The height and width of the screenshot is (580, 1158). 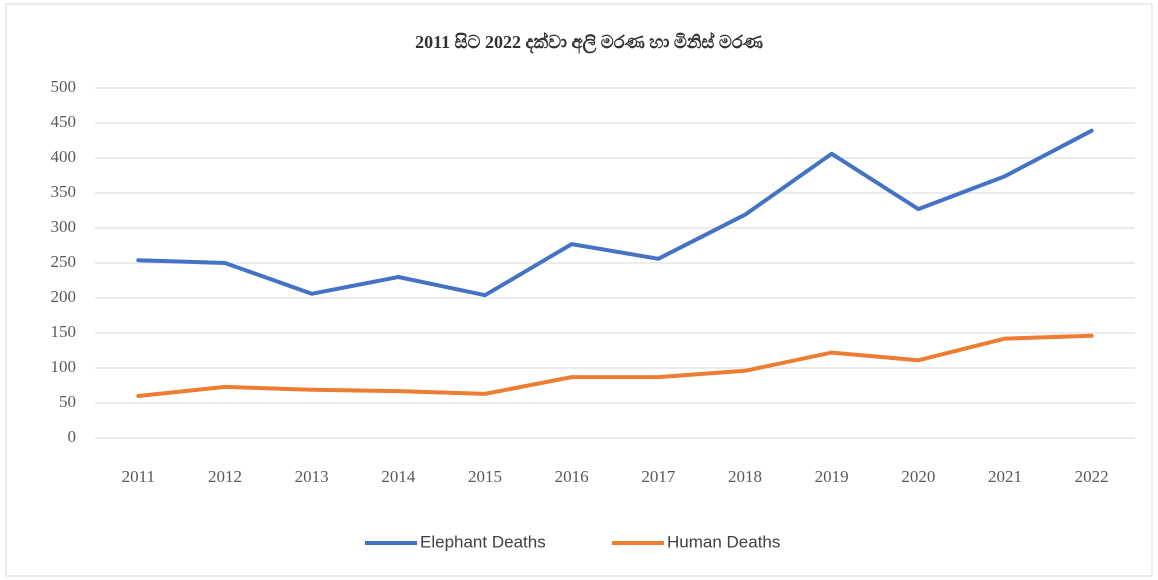 What do you see at coordinates (1005, 476) in the screenshot?
I see `x-tick-label: 2021` at bounding box center [1005, 476].